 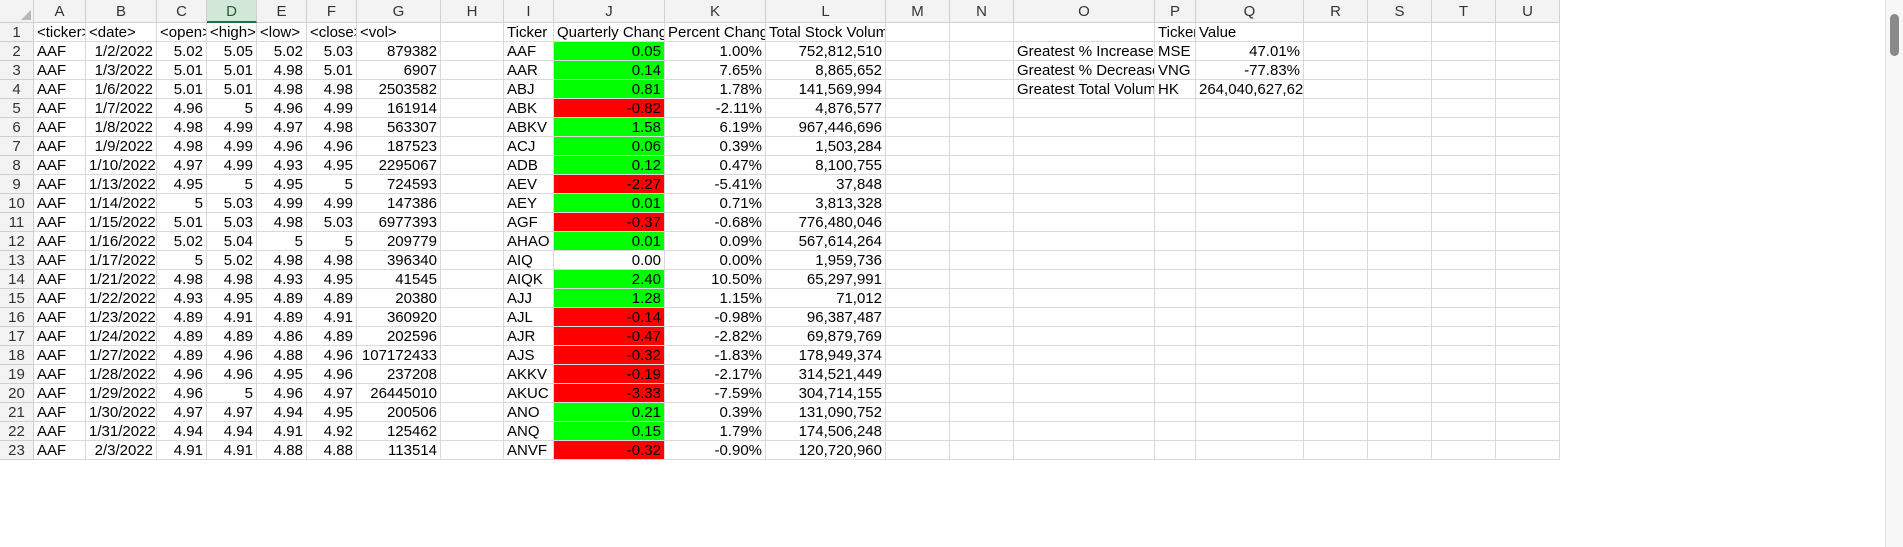 I want to click on cell-a6: AAF, so click(x=60, y=127).